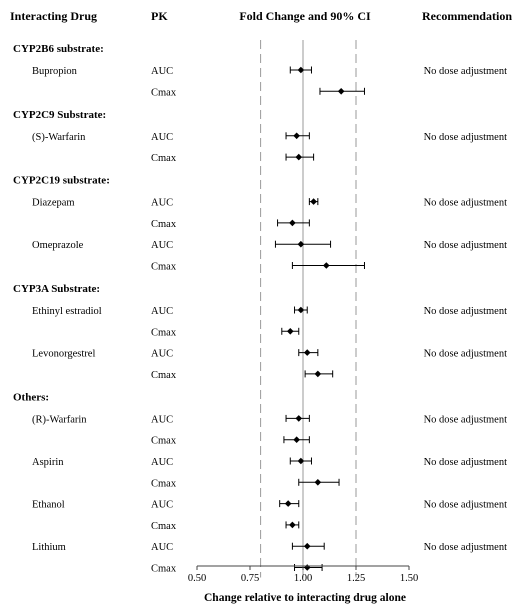  I want to click on x-tick-label: 0.50, so click(197, 578).